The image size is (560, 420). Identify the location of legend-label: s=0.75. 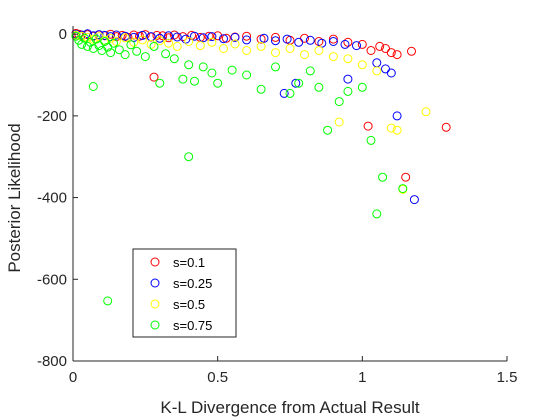
(192, 325).